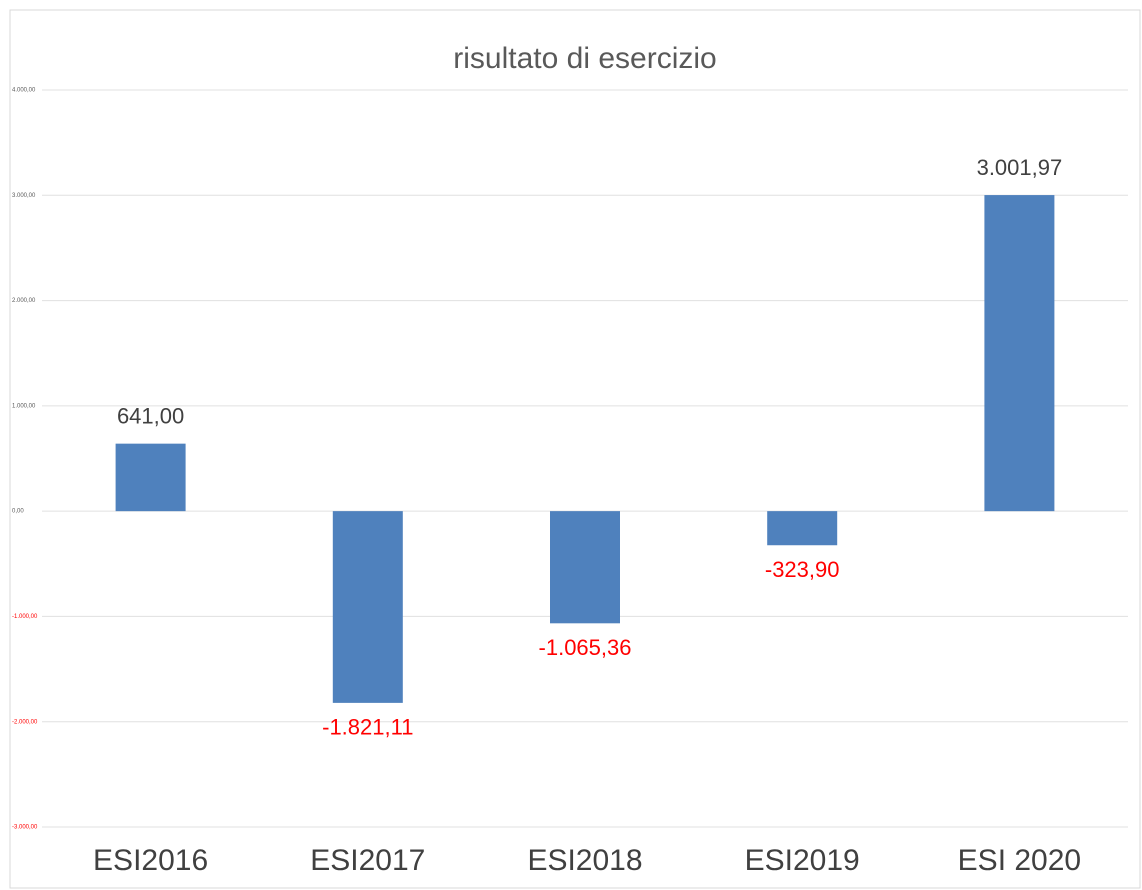  Describe the element at coordinates (367, 860) in the screenshot. I see `x-tick-label: ESI2017` at that location.